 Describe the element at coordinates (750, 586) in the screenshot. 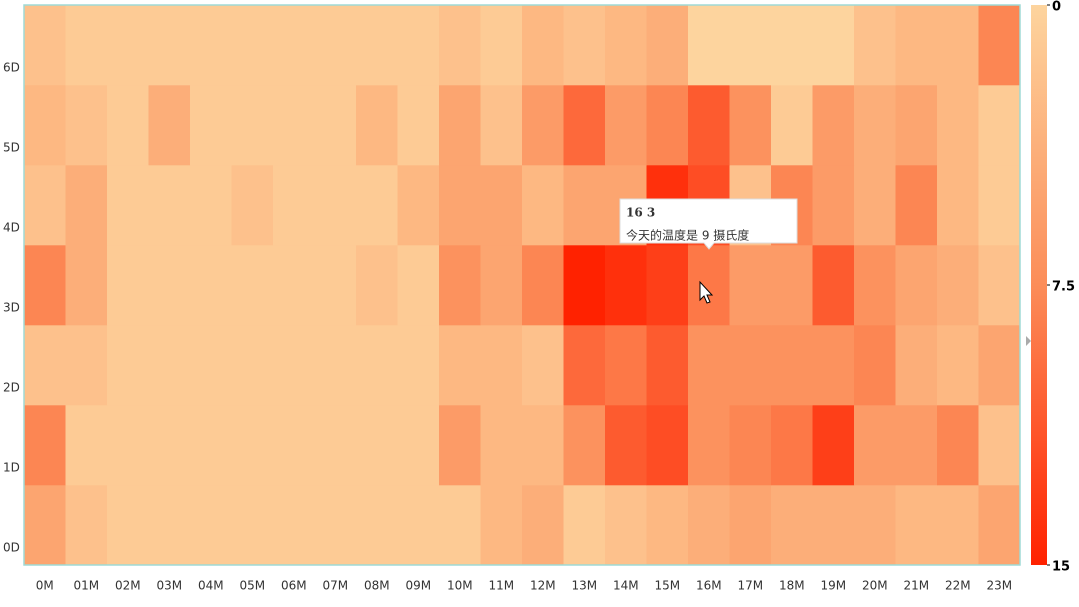

I see `x-tick-label: 17M` at that location.